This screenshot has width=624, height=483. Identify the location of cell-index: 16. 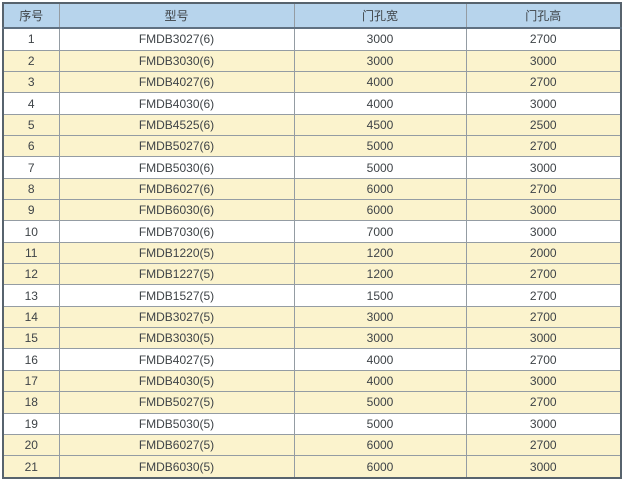
(31, 359).